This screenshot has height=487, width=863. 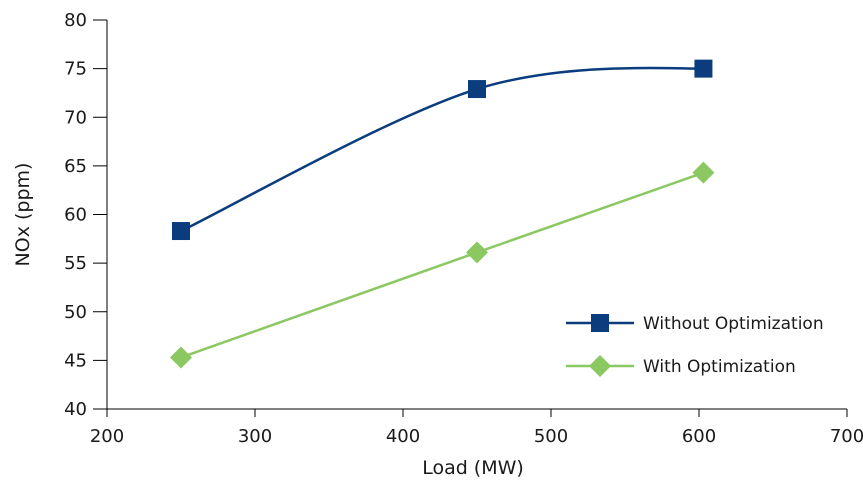 What do you see at coordinates (75, 263) in the screenshot?
I see `y-tick-label: 55` at bounding box center [75, 263].